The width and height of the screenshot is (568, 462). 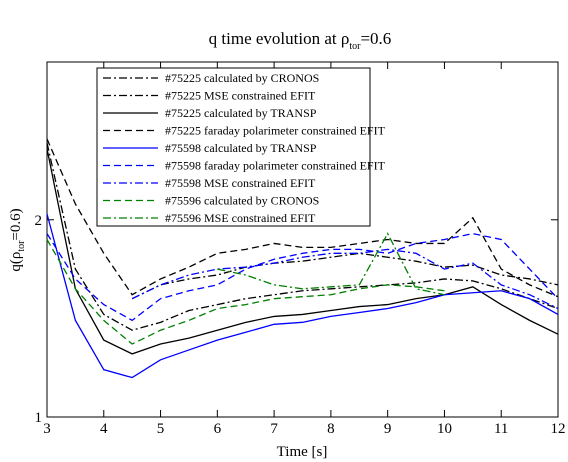 I want to click on x-tick-label: 4, so click(x=104, y=429).